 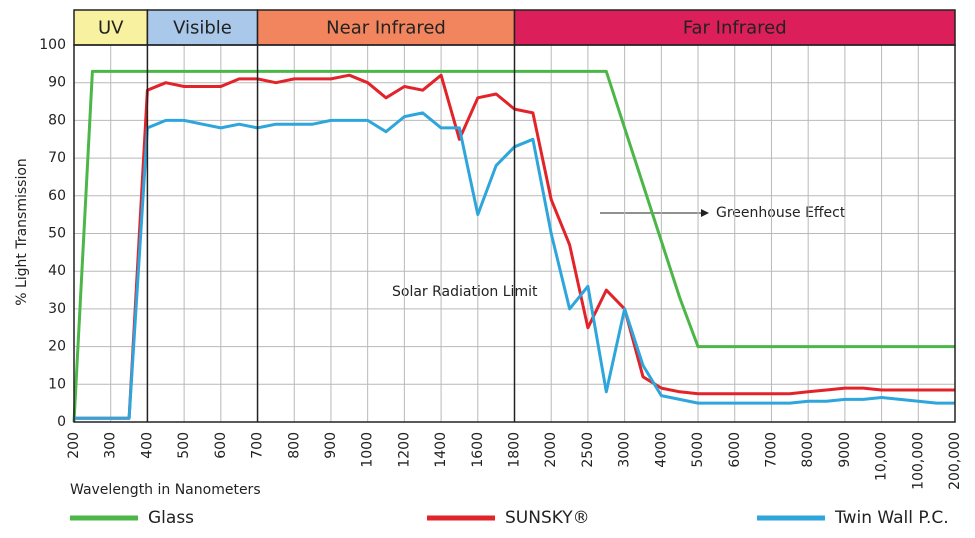 I want to click on x-tick-label: 200, so click(x=74, y=445).